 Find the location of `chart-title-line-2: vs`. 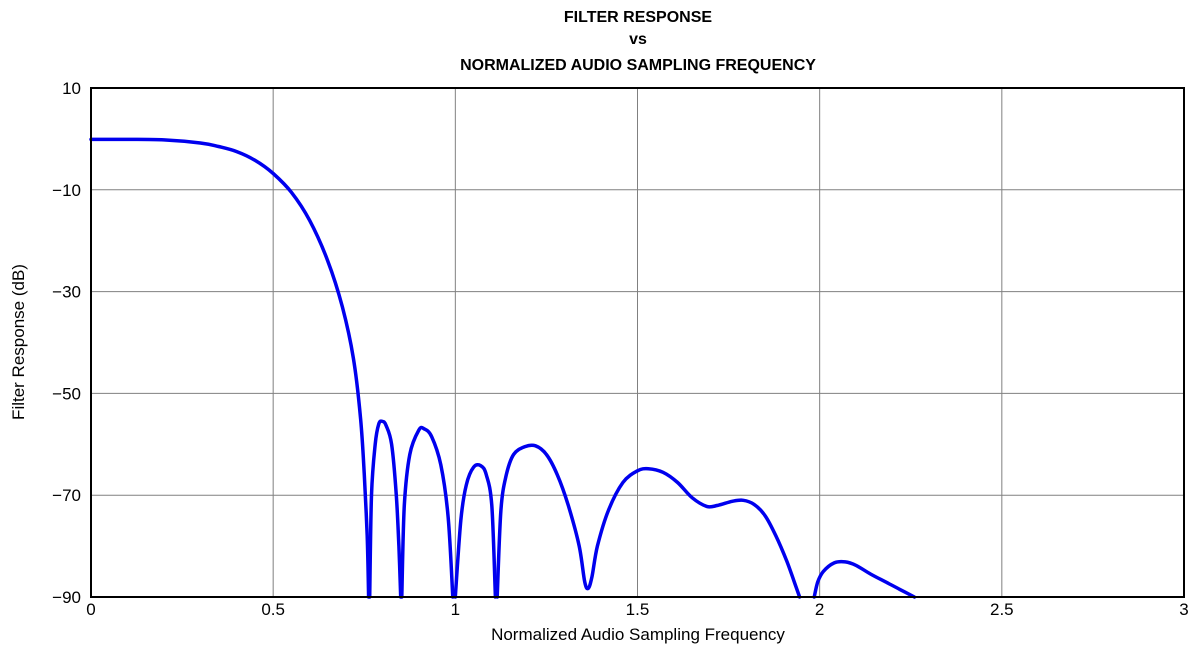

chart-title-line-2: vs is located at coordinates (638, 39).